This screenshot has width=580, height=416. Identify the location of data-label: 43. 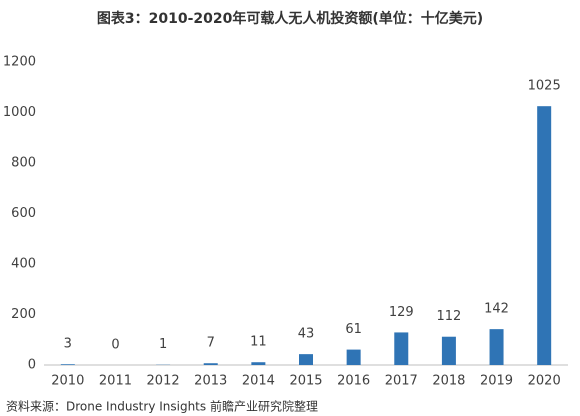
(306, 334).